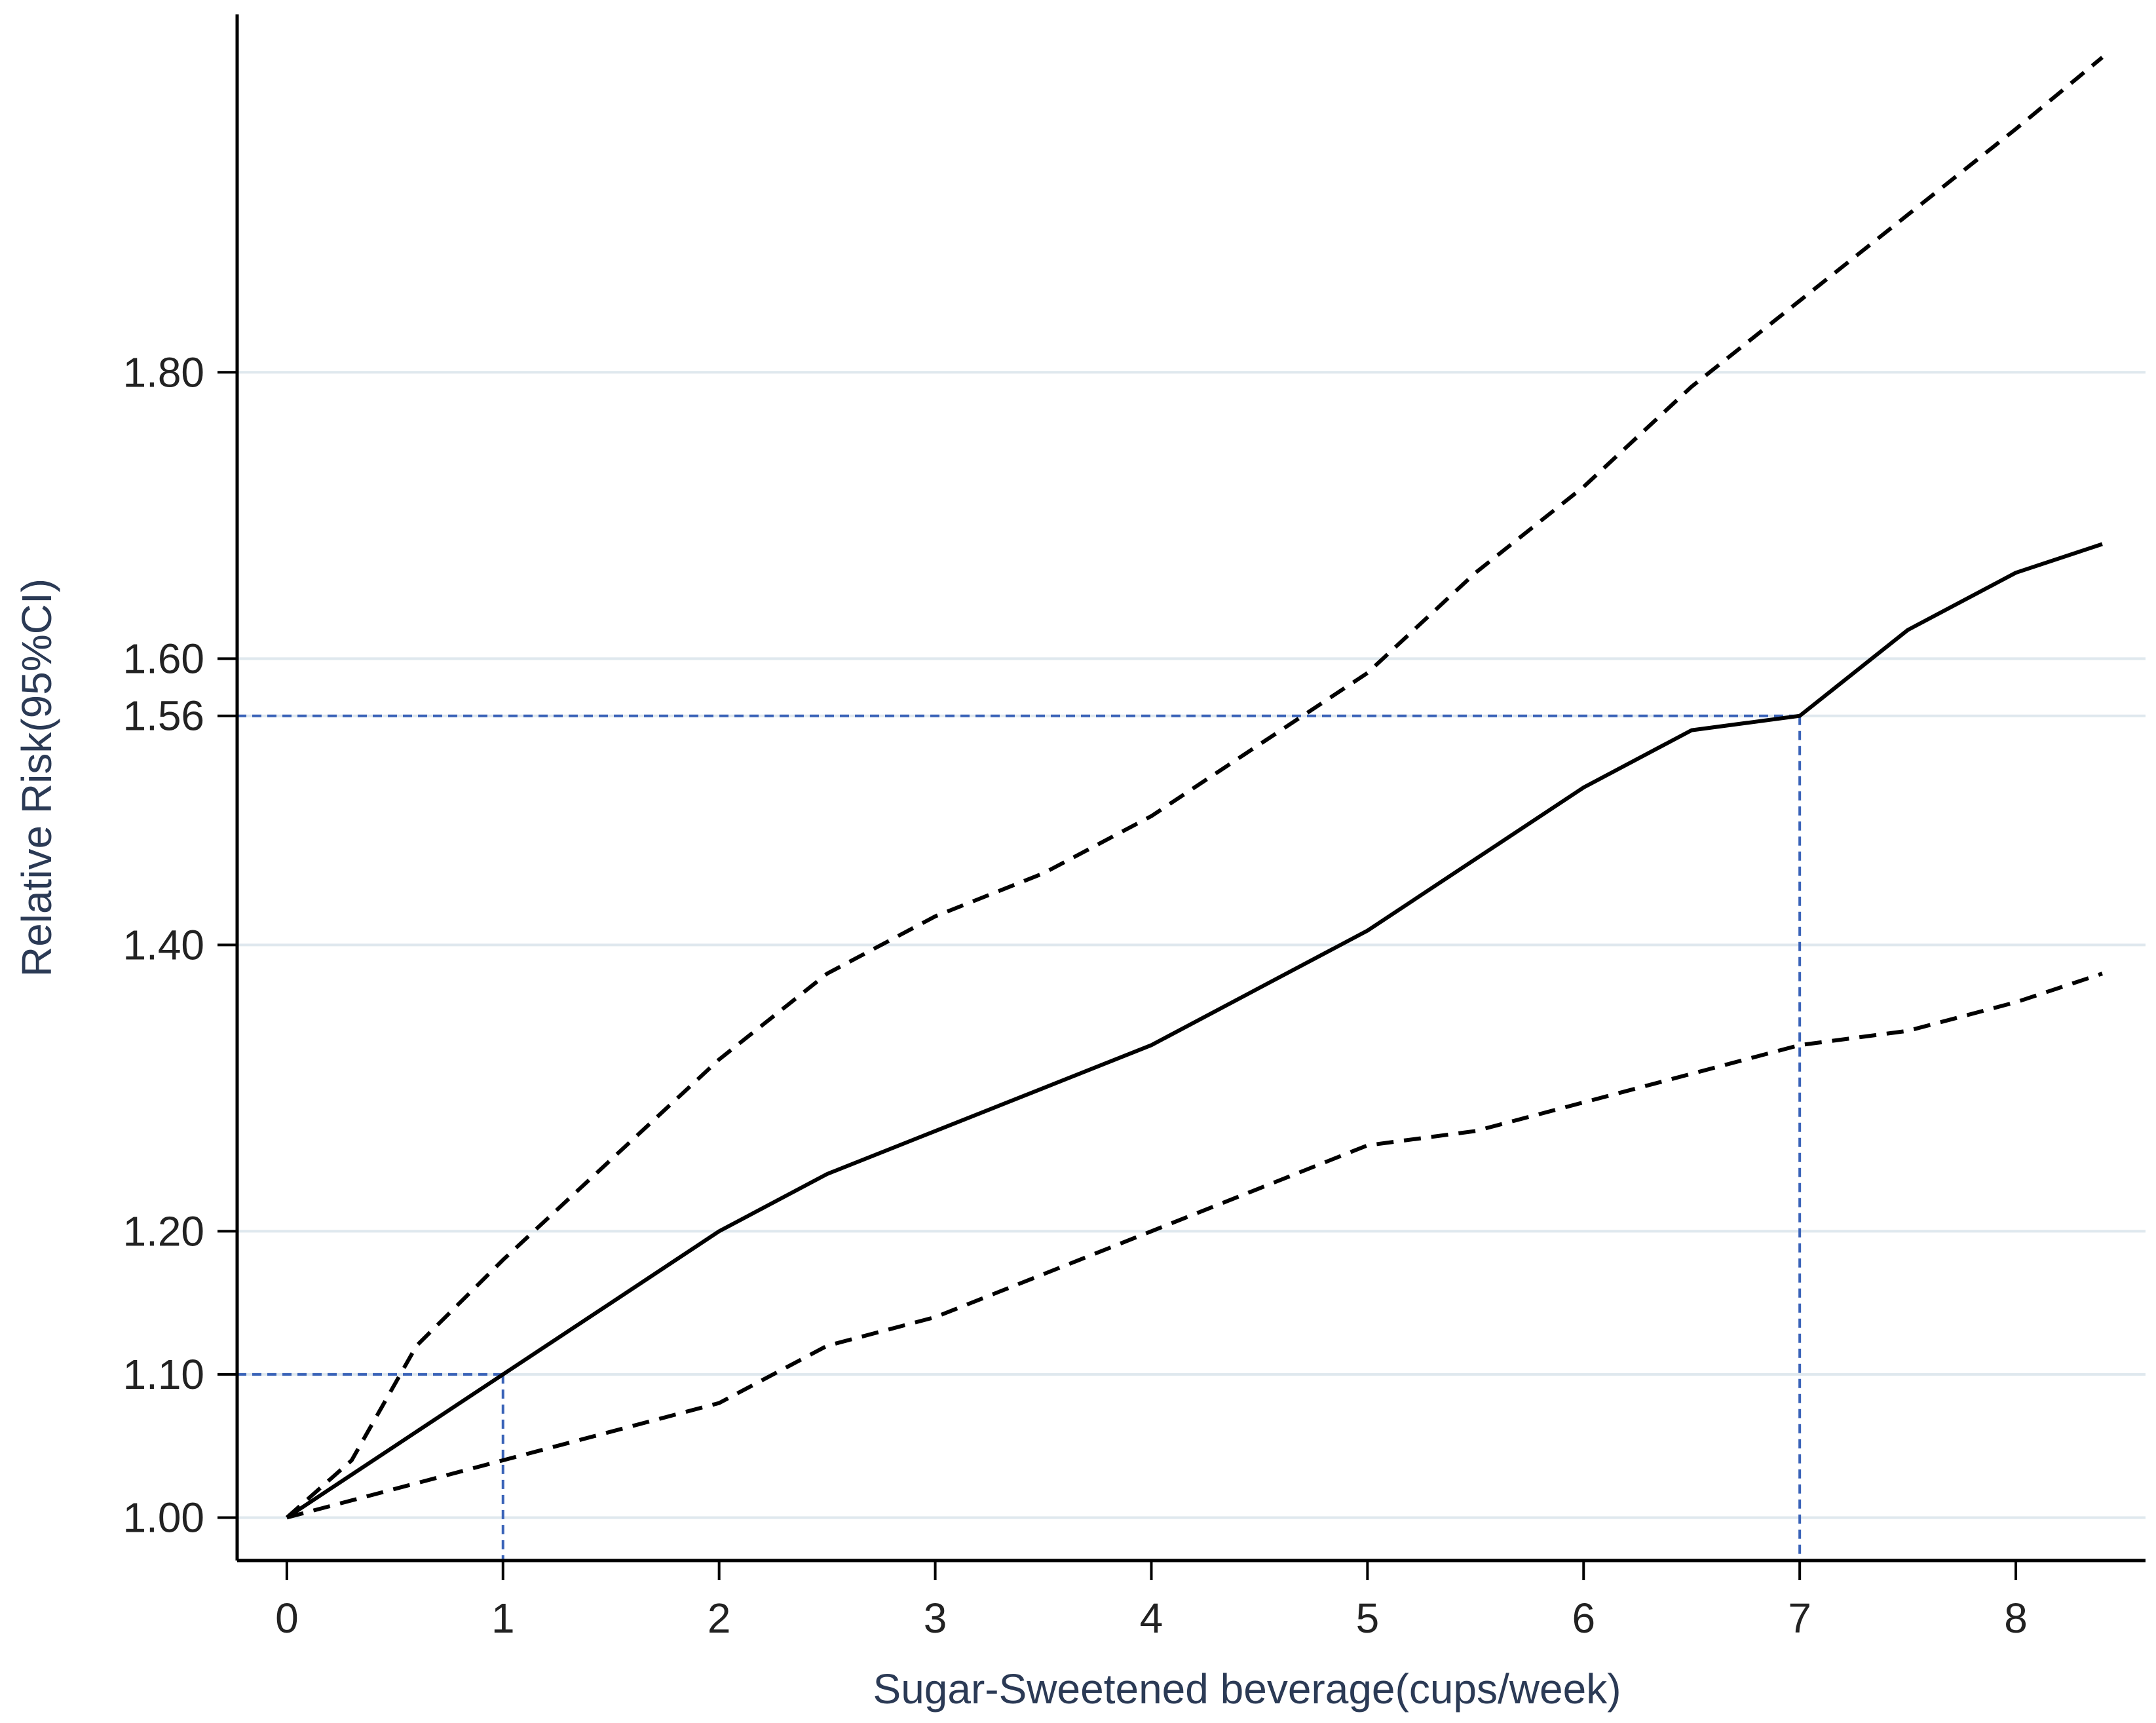 Image resolution: width=2156 pixels, height=1723 pixels. Describe the element at coordinates (36, 777) in the screenshot. I see `y-axis-title: Relative Risk(95%CI)` at that location.